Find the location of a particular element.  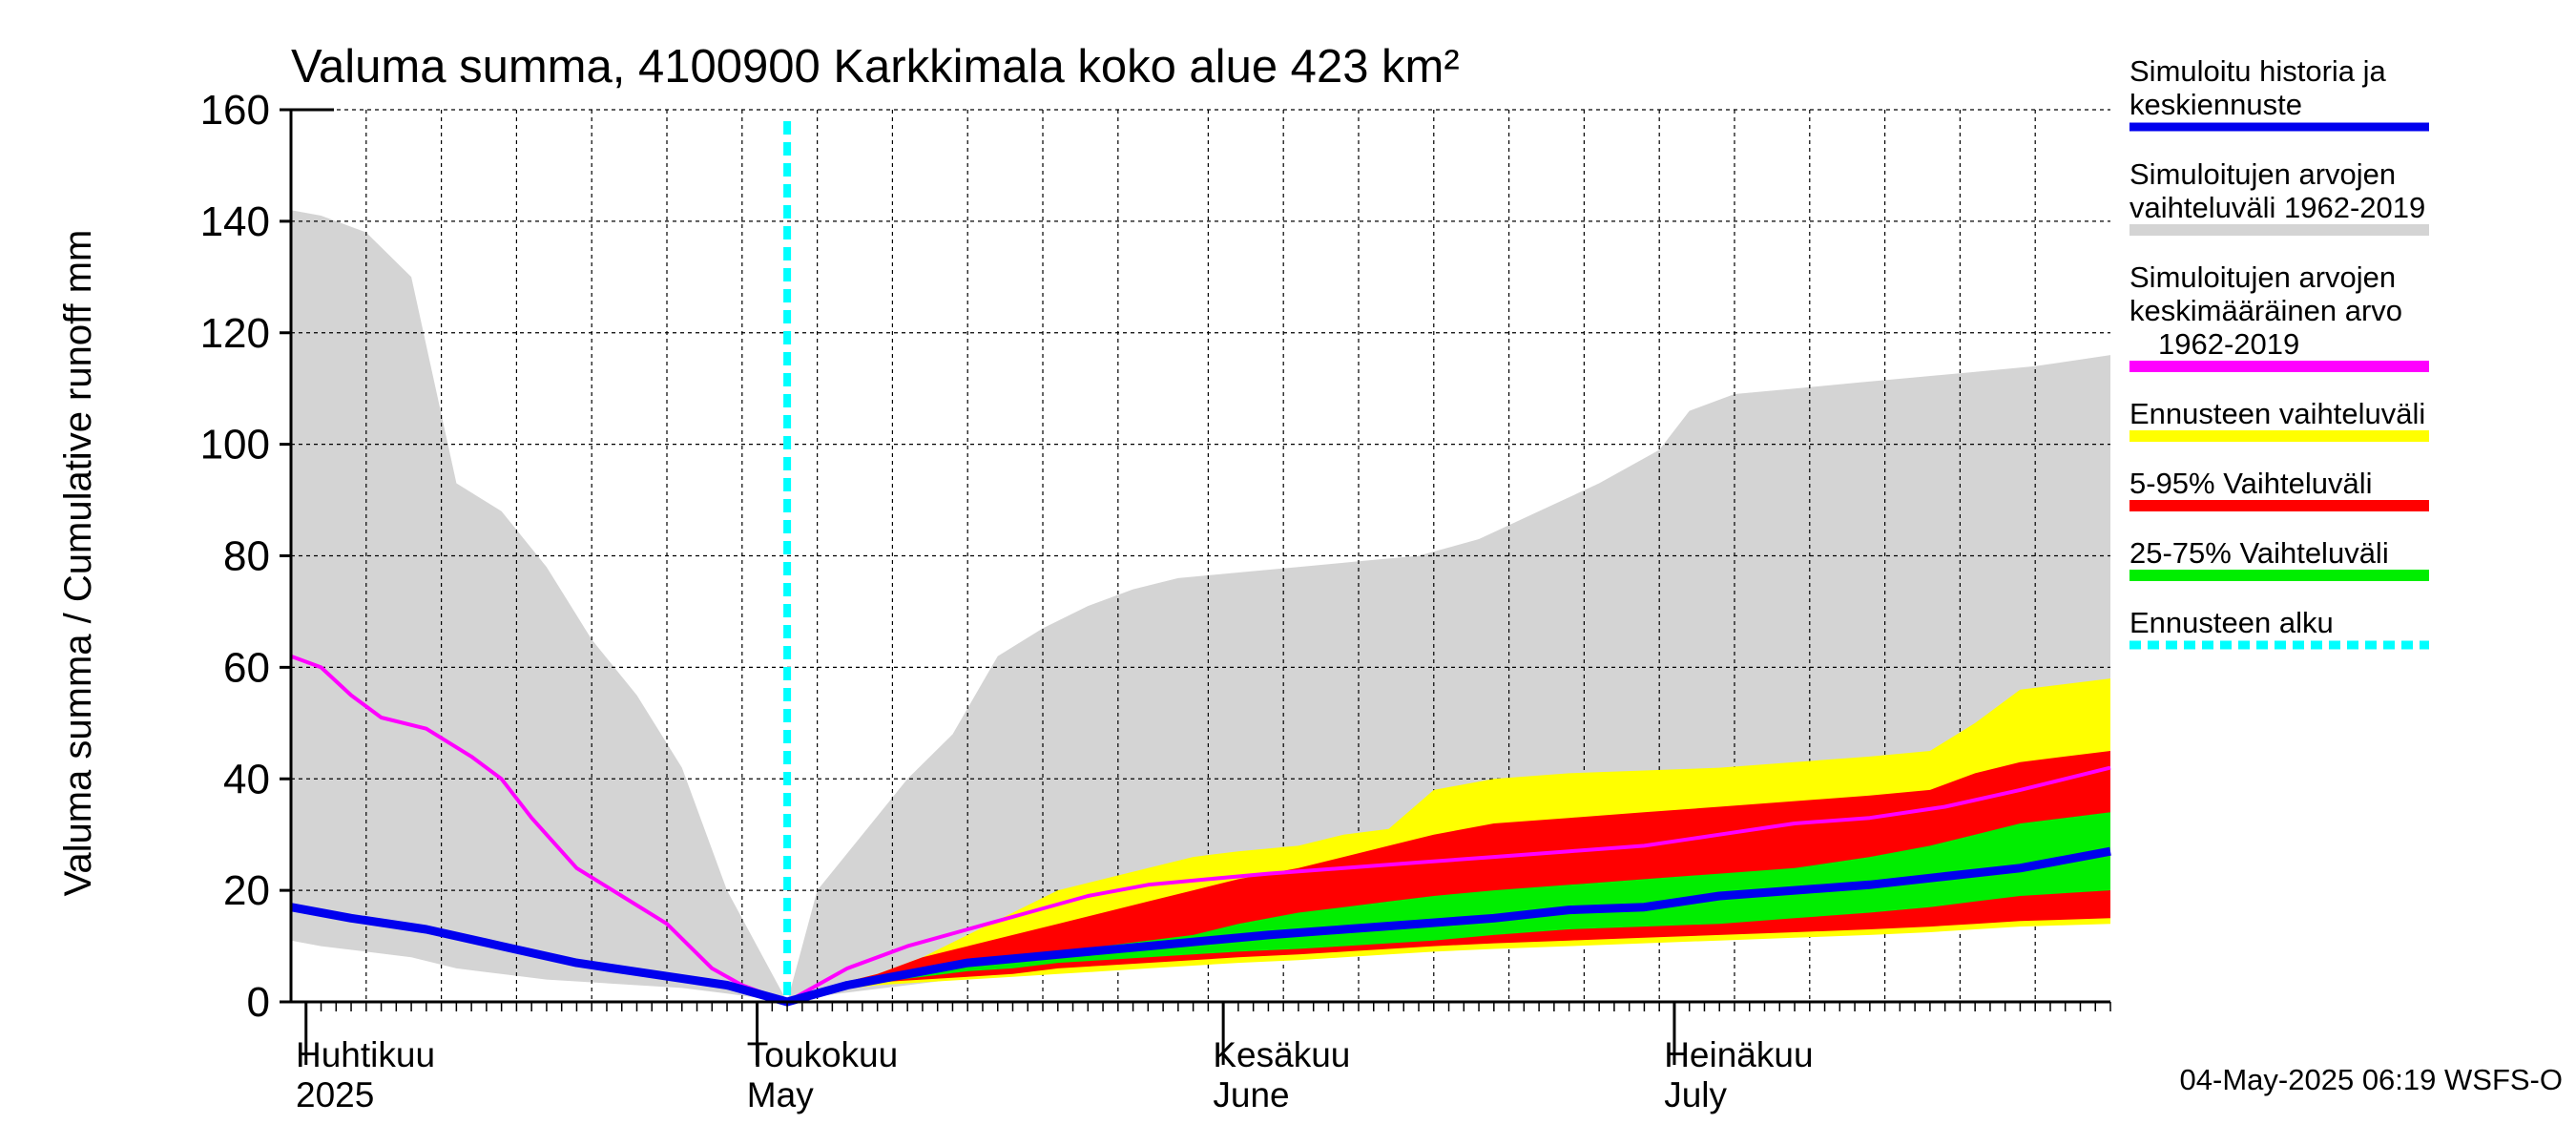

legend-label: keskimääräinen arvo is located at coordinates (2265, 310).